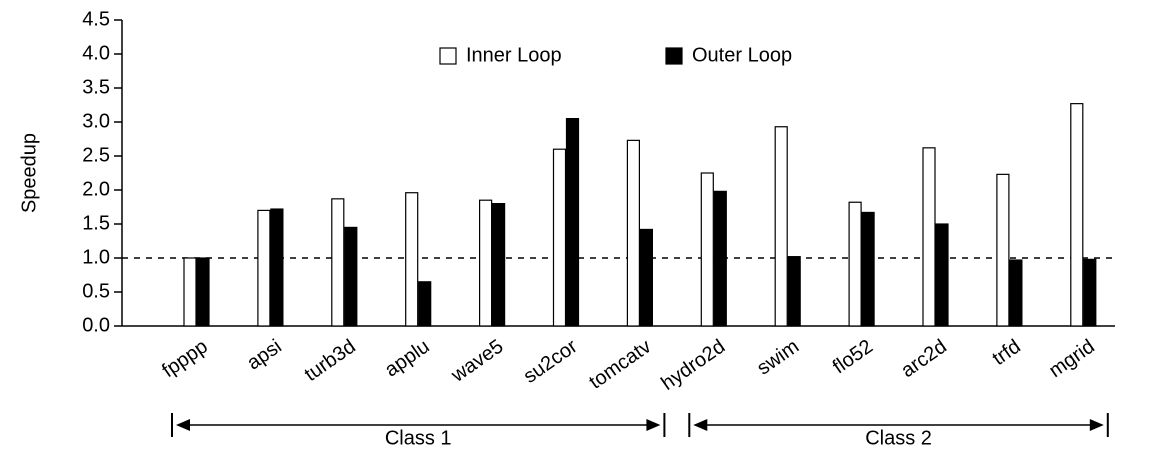 This screenshot has width=1155, height=452. What do you see at coordinates (620, 364) in the screenshot?
I see `x-tick-label: tomcatv` at bounding box center [620, 364].